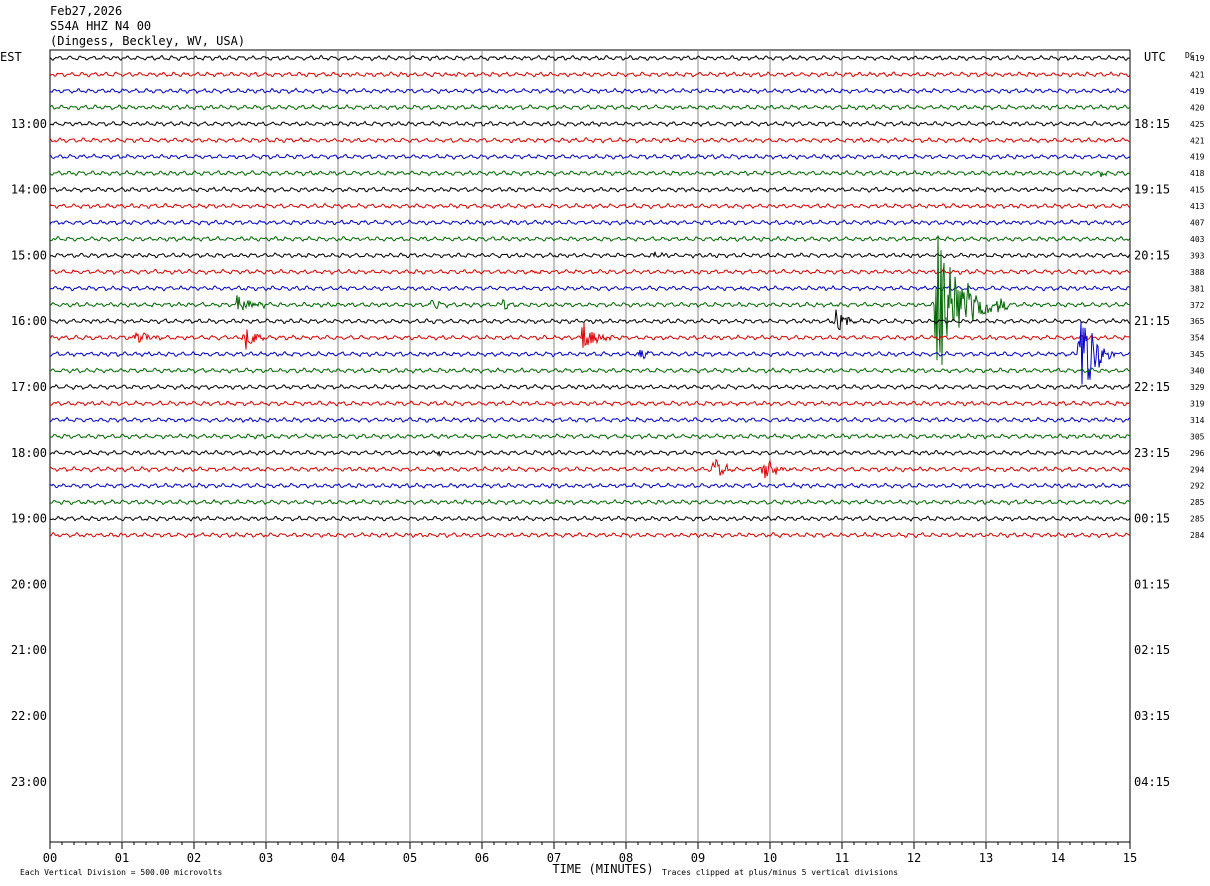 This screenshot has width=1210, height=886. I want to click on est-hour-label: 18:00, so click(29, 453).